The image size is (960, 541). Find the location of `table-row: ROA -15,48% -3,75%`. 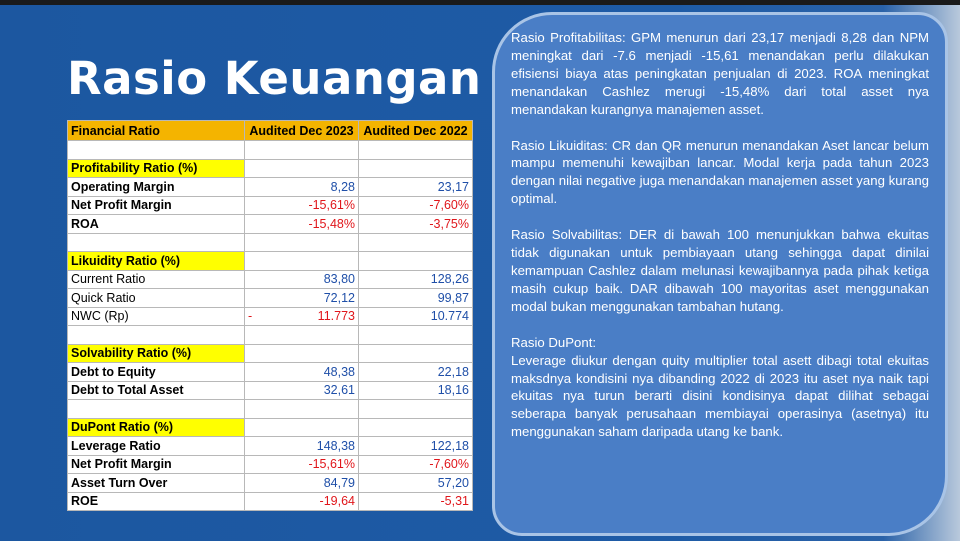

table-row: ROA -15,48% -3,75% is located at coordinates (270, 224).